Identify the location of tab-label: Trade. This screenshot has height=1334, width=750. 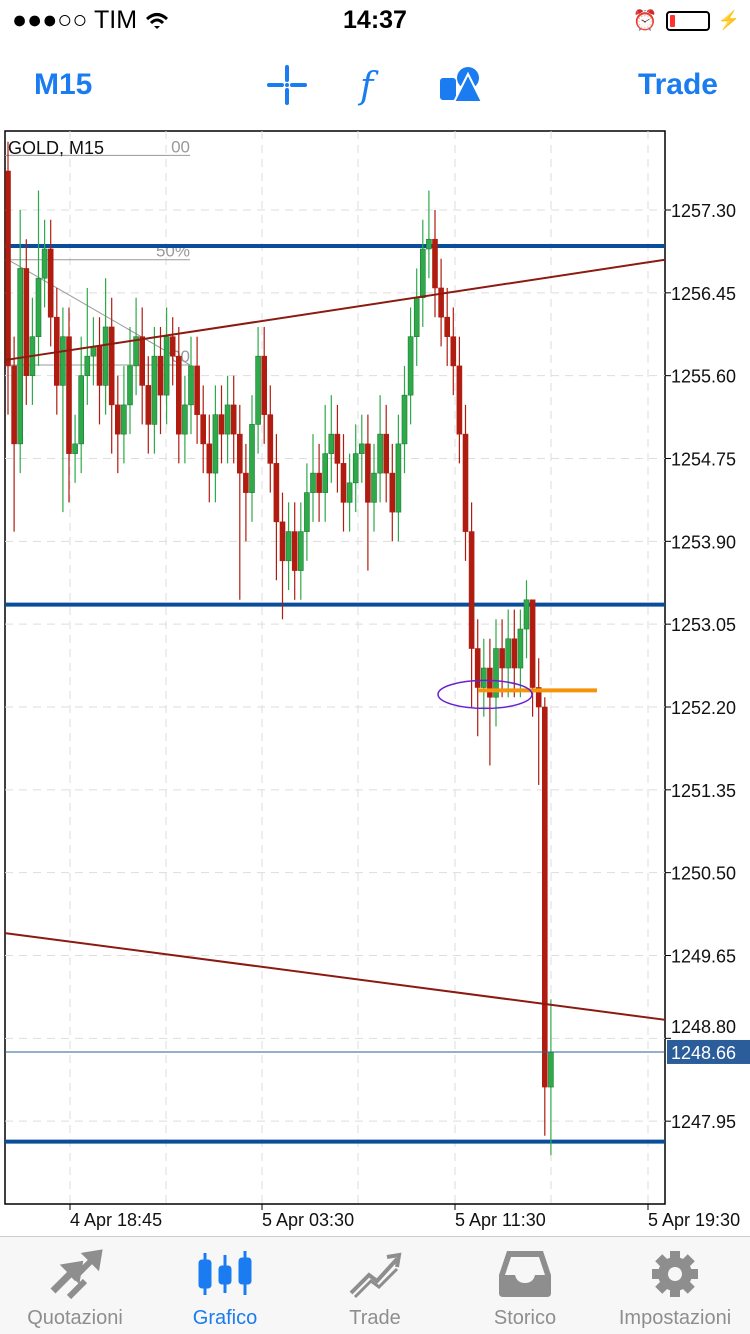
(375, 1318).